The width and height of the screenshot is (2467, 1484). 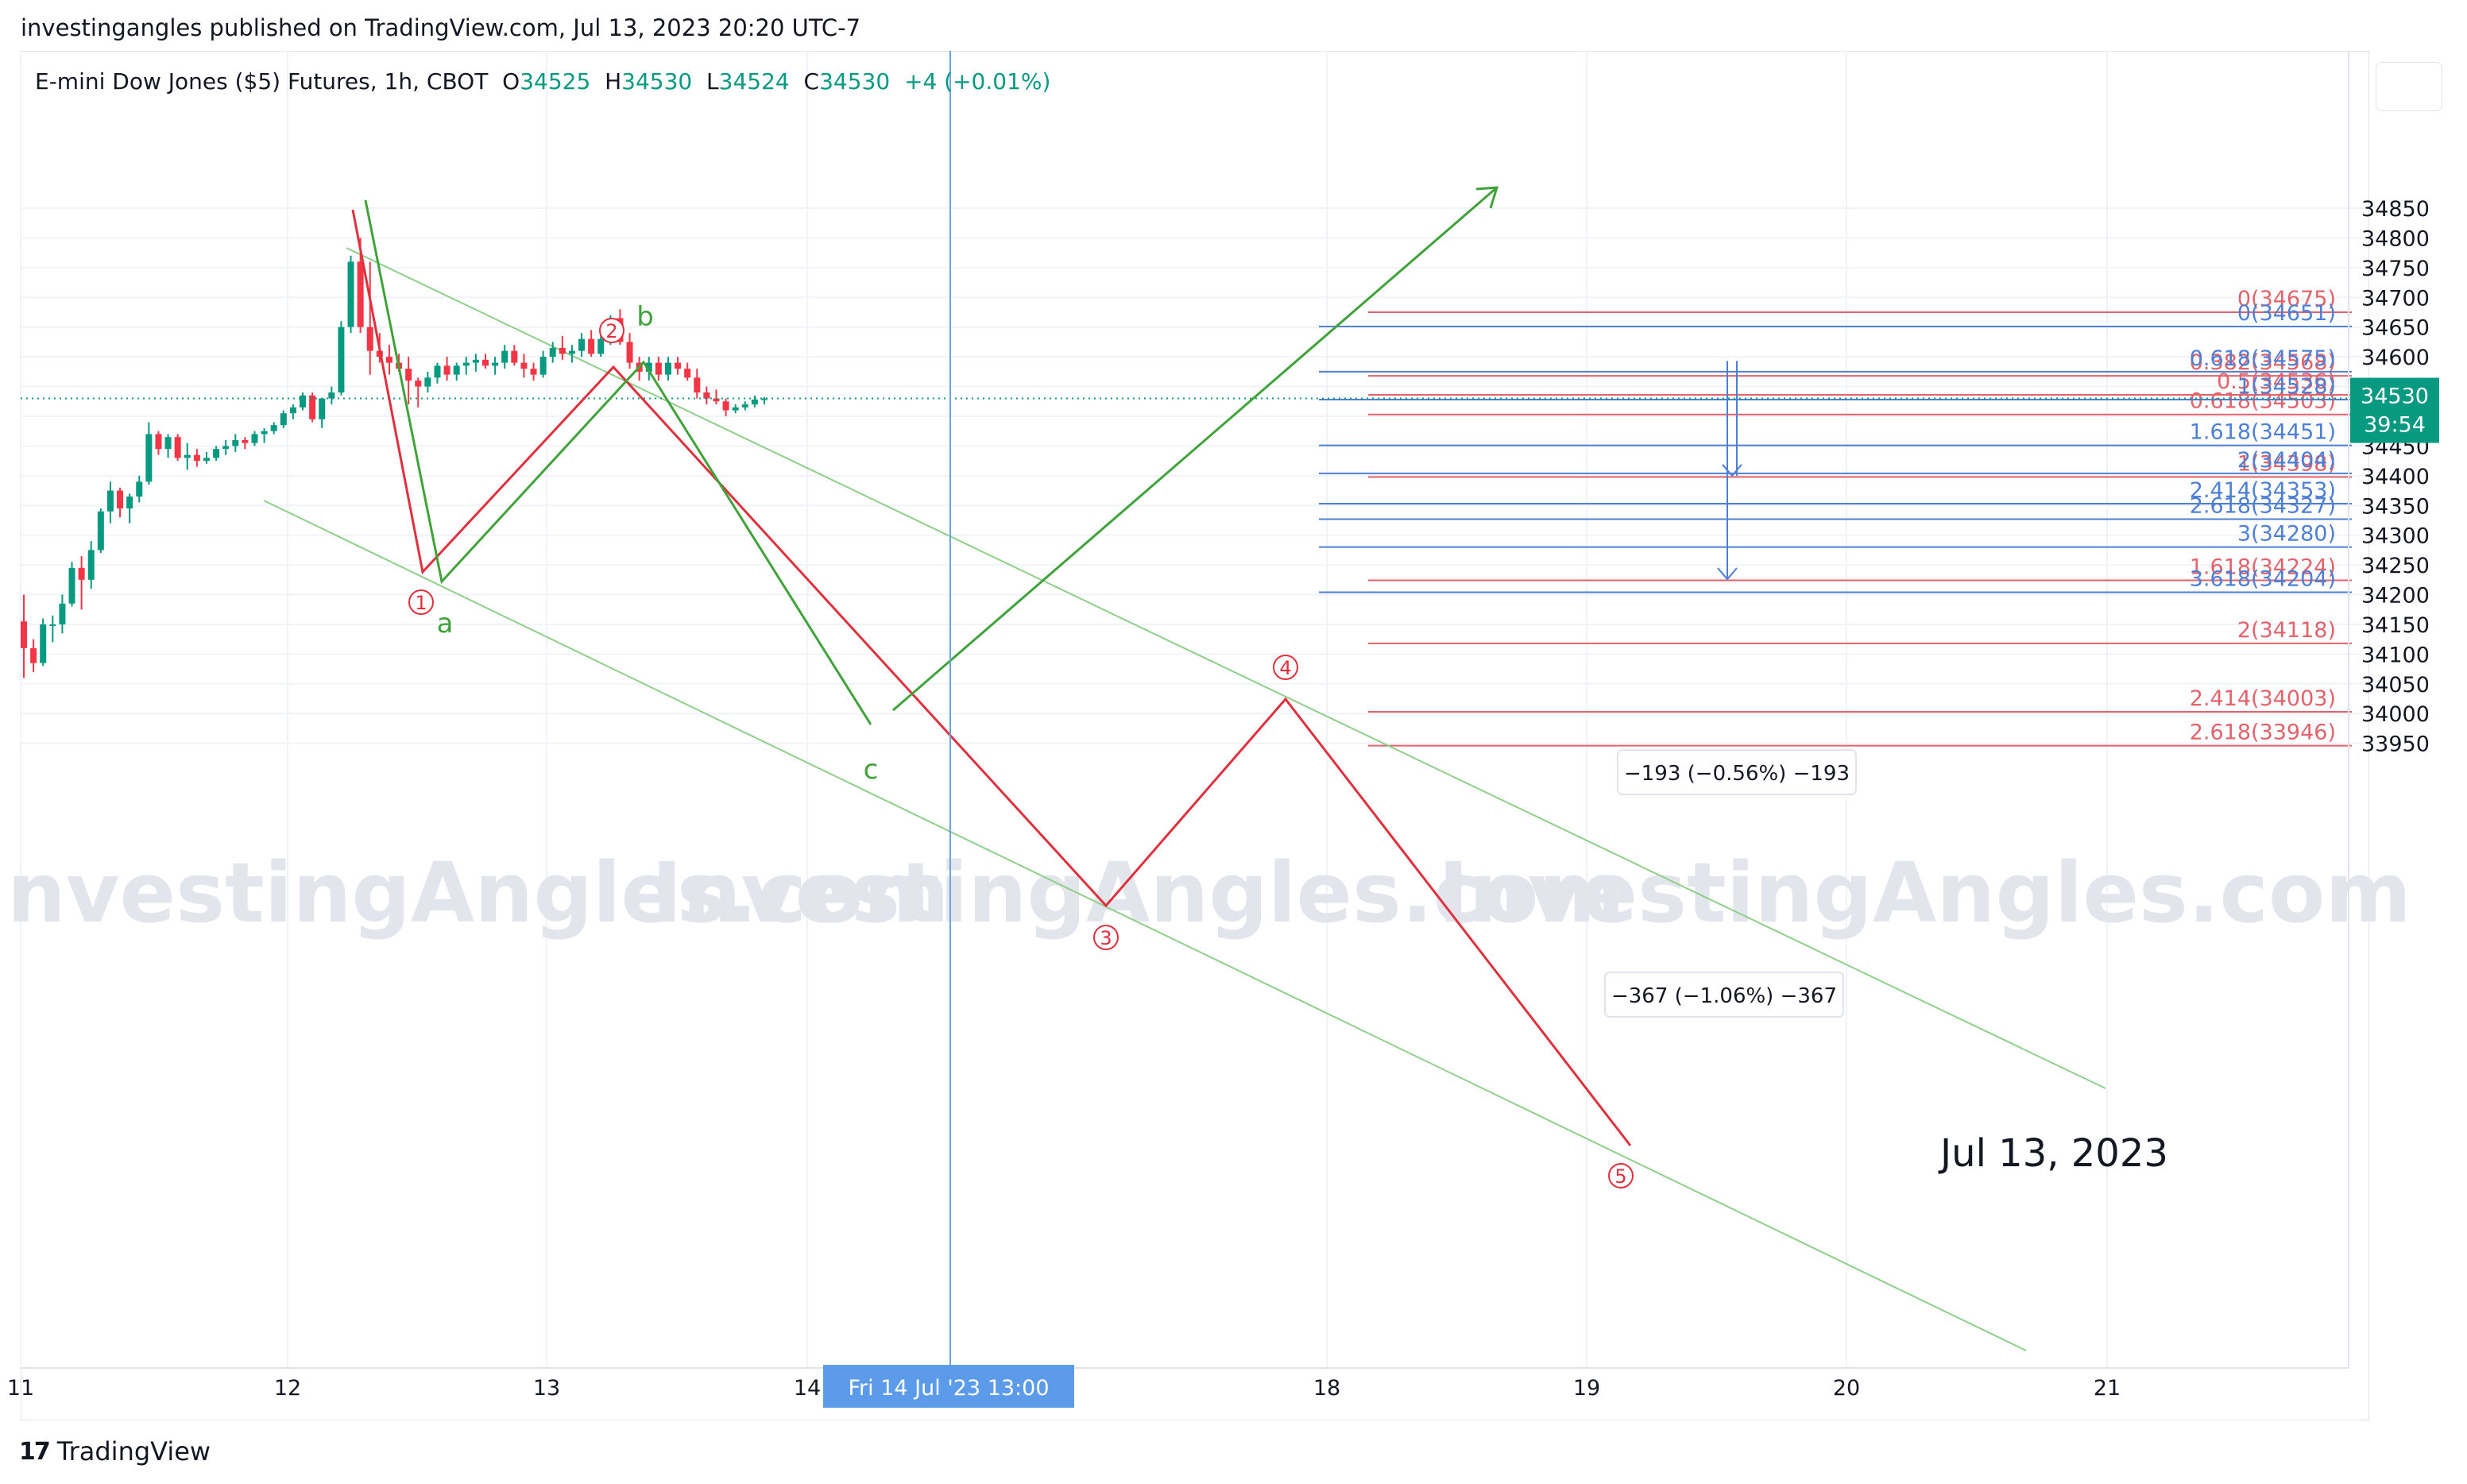 I want to click on green-wave-path, so click(x=618, y=462).